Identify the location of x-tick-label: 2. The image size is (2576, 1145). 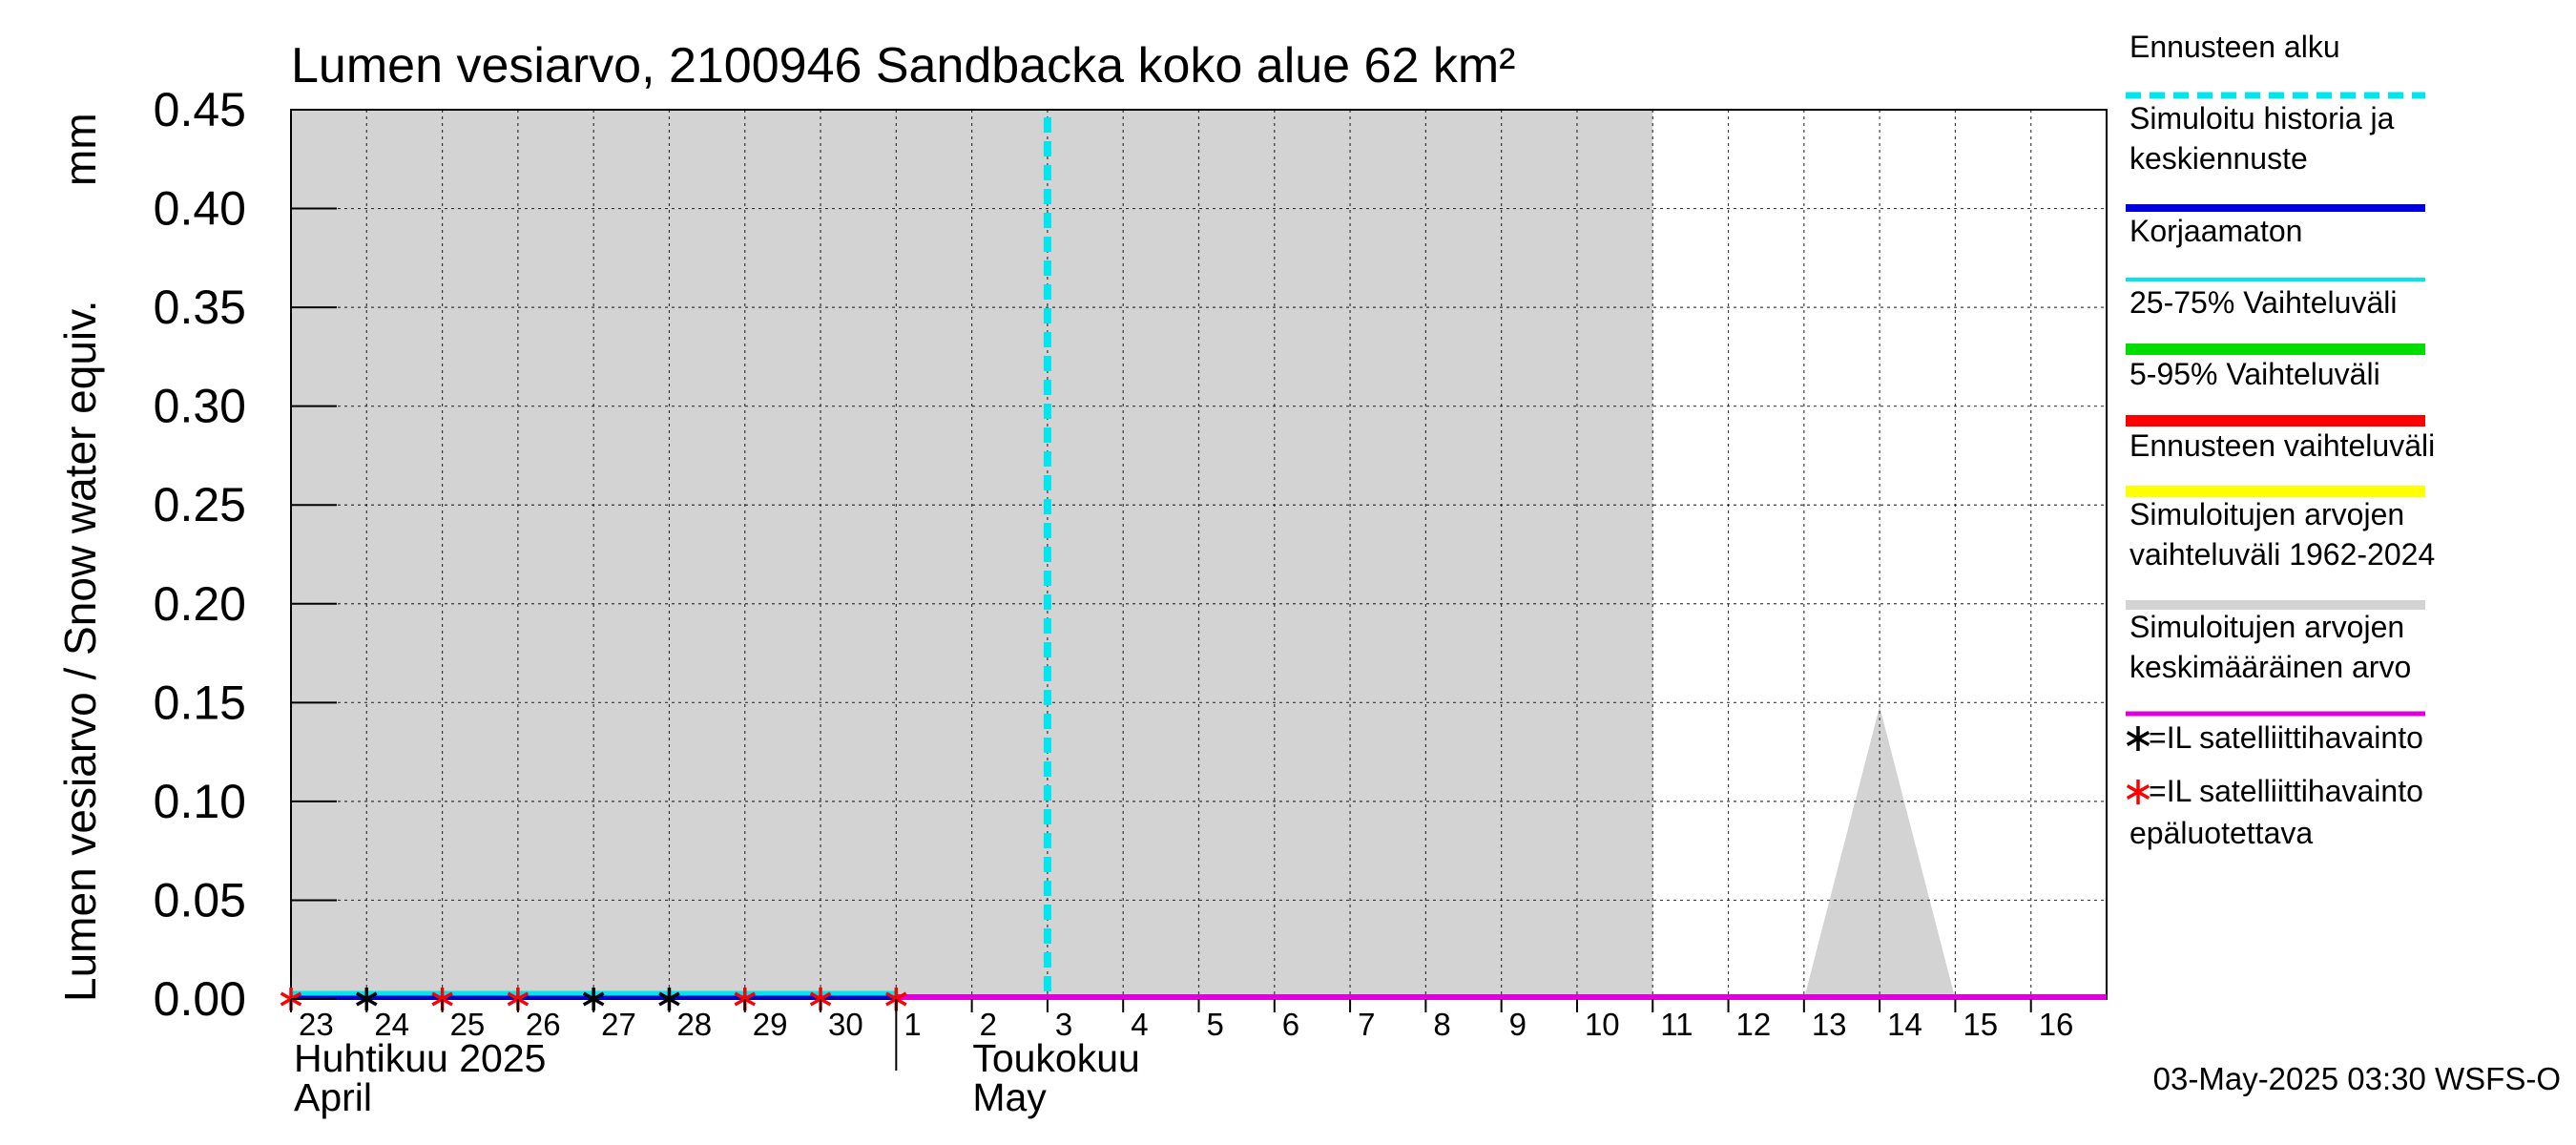
(988, 1025).